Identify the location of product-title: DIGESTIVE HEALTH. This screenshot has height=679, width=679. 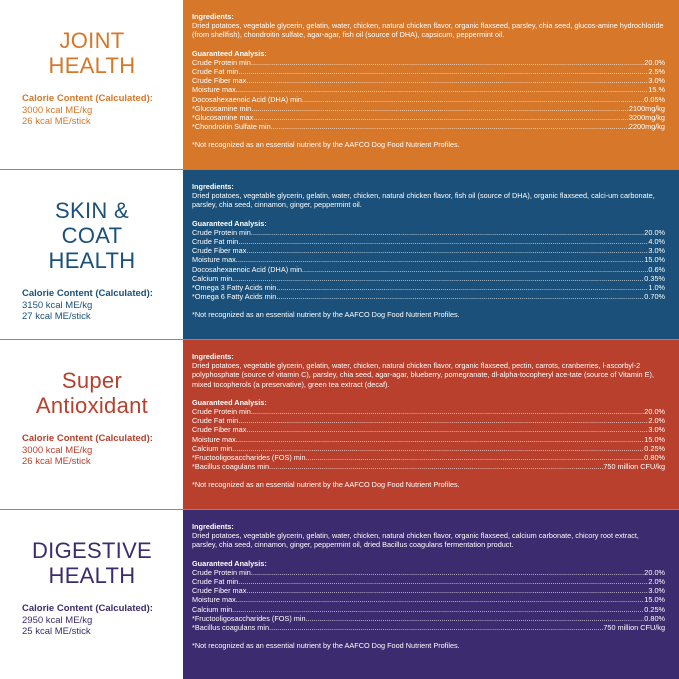
(92, 563).